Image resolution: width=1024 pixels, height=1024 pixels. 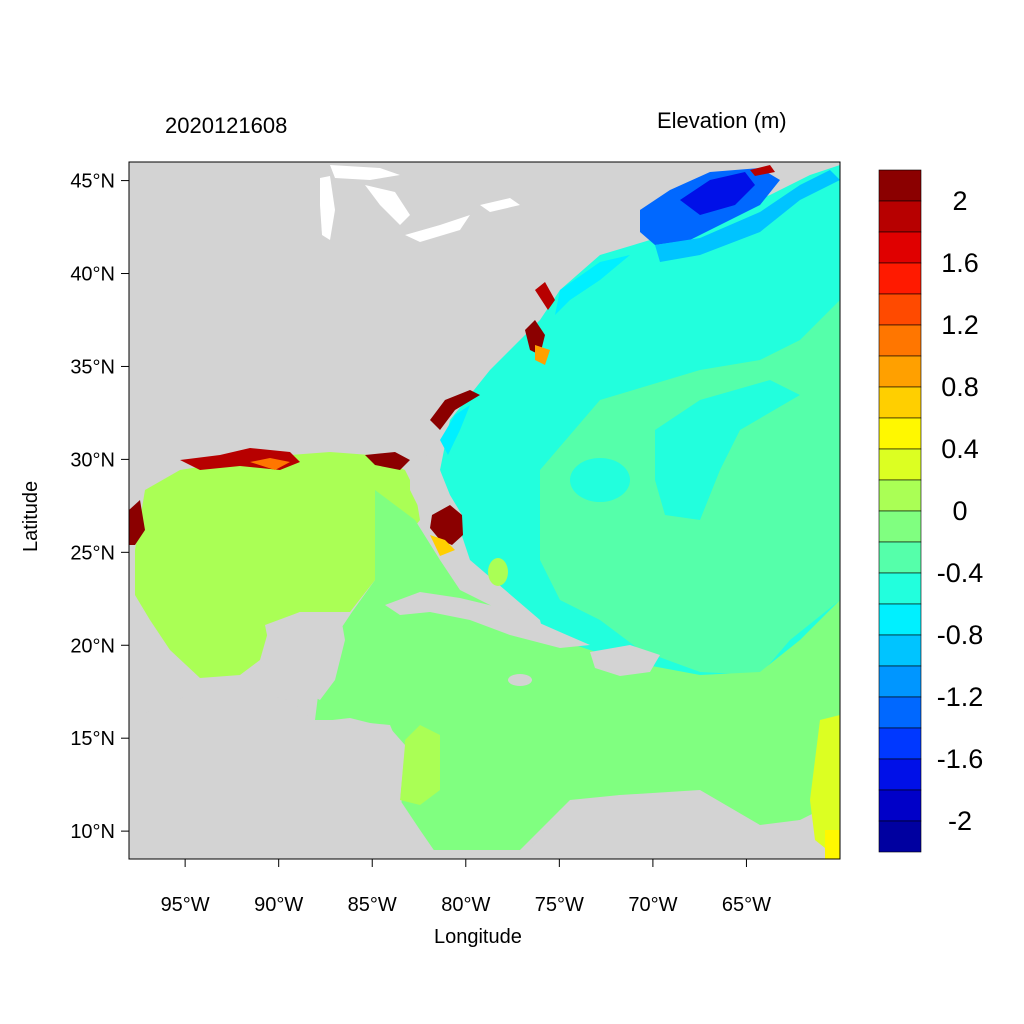 What do you see at coordinates (592, 285) in the screenshot?
I see `midatlantic-shelf` at bounding box center [592, 285].